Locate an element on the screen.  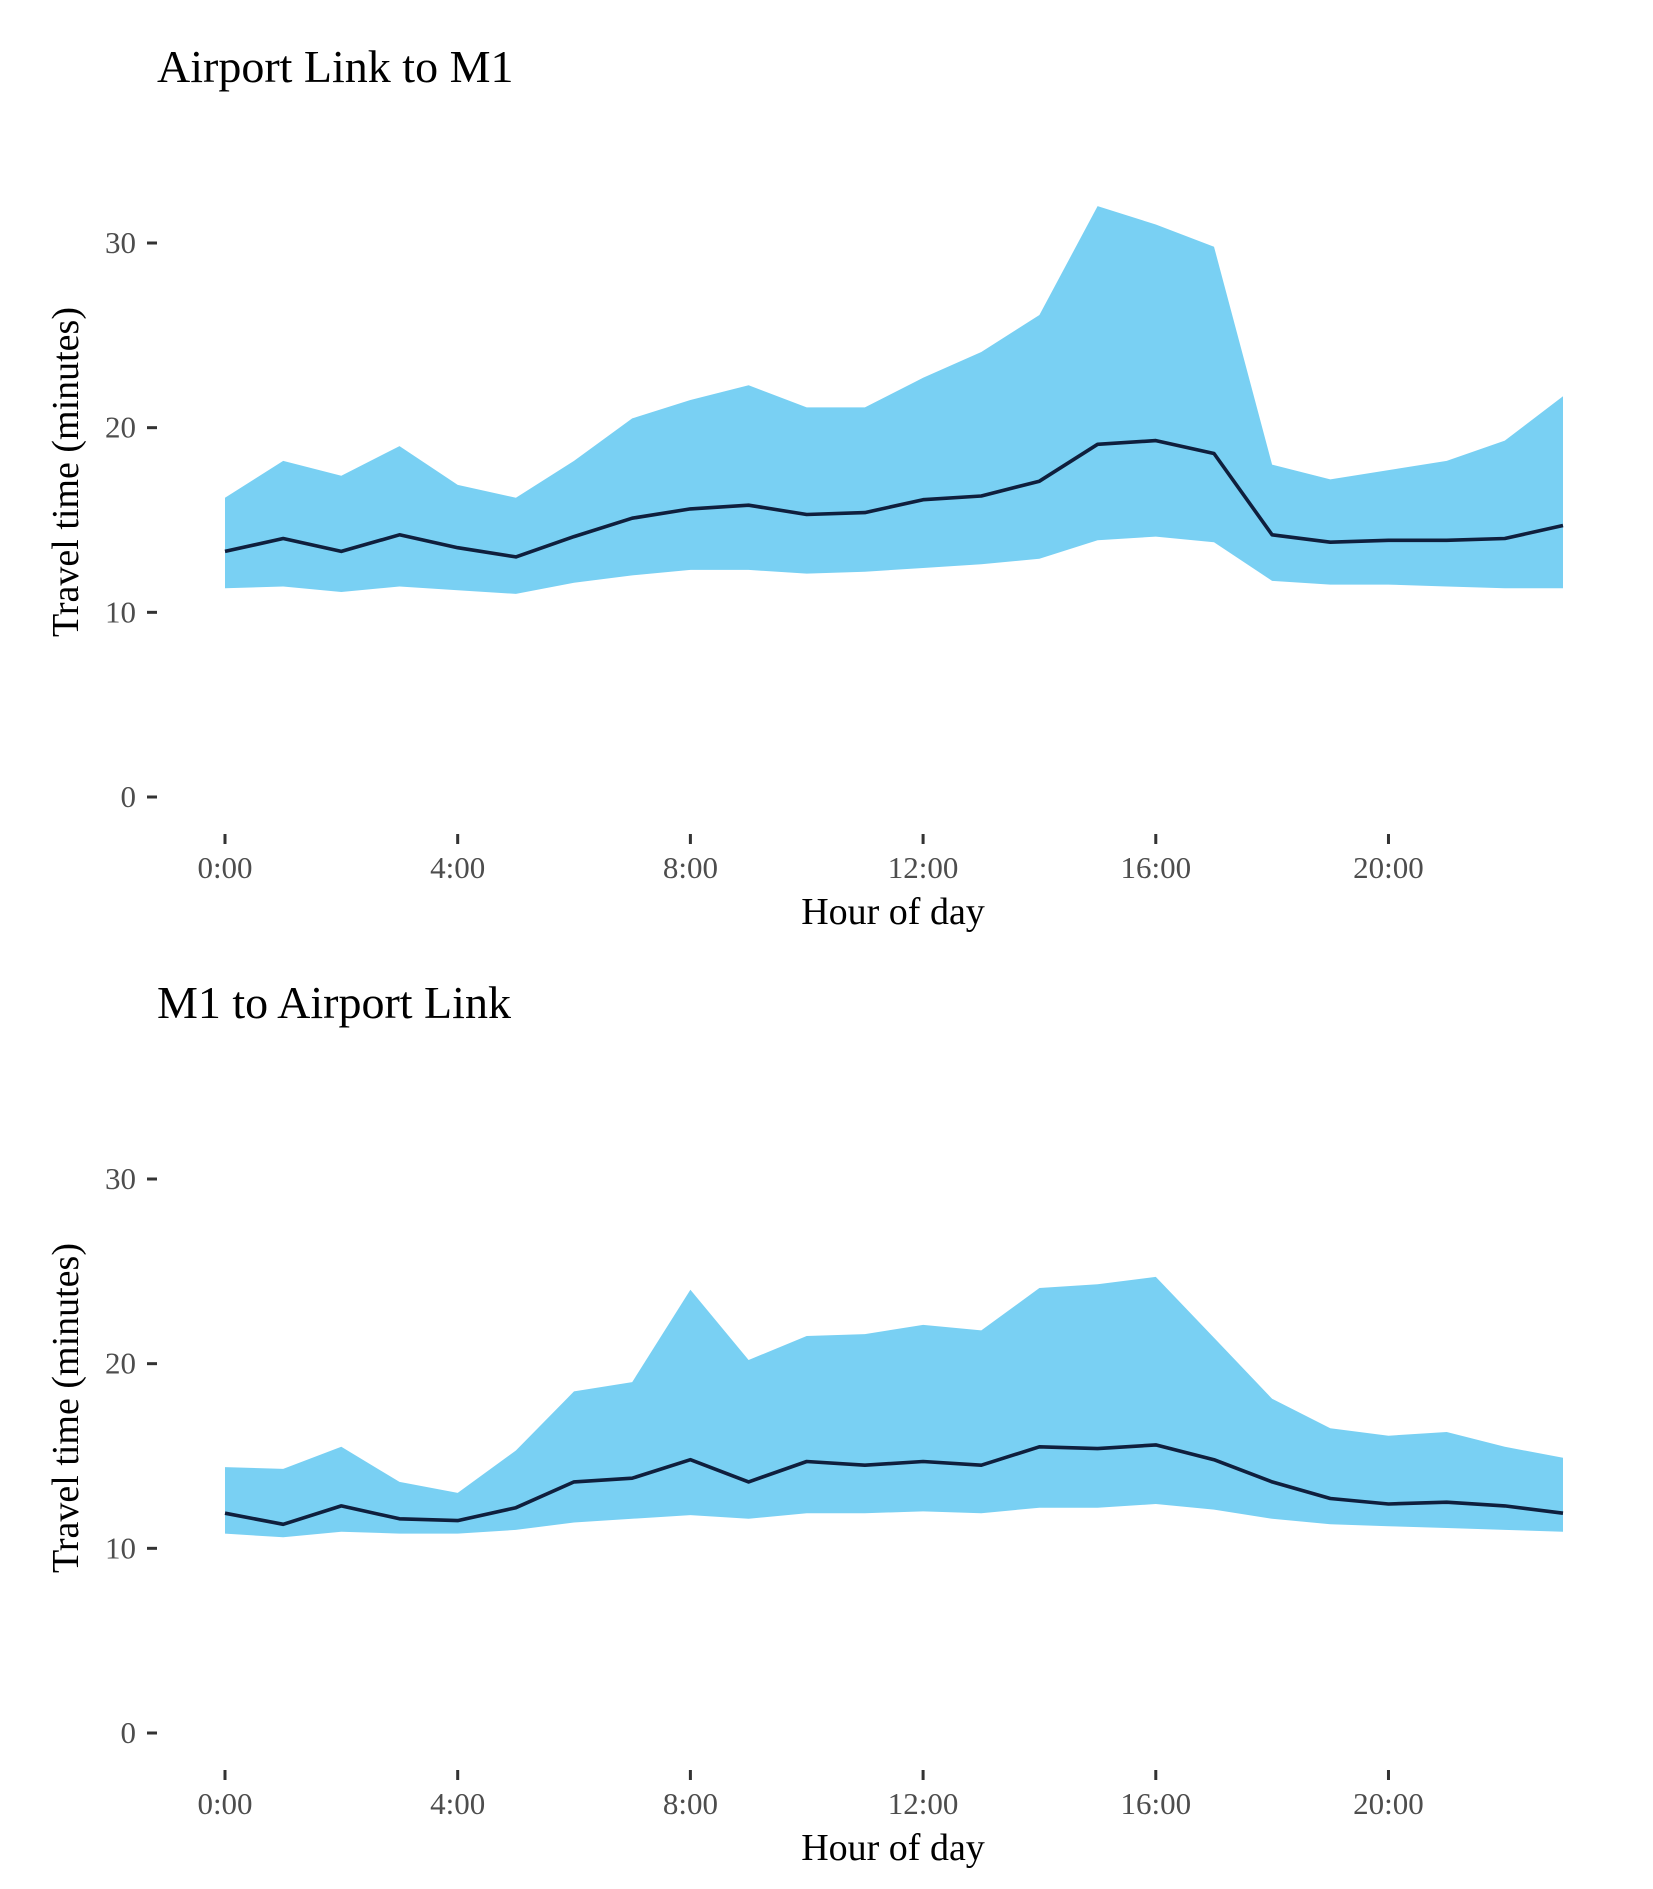
panel-2-x-tick-label-5: 20:00 is located at coordinates (1388, 1803).